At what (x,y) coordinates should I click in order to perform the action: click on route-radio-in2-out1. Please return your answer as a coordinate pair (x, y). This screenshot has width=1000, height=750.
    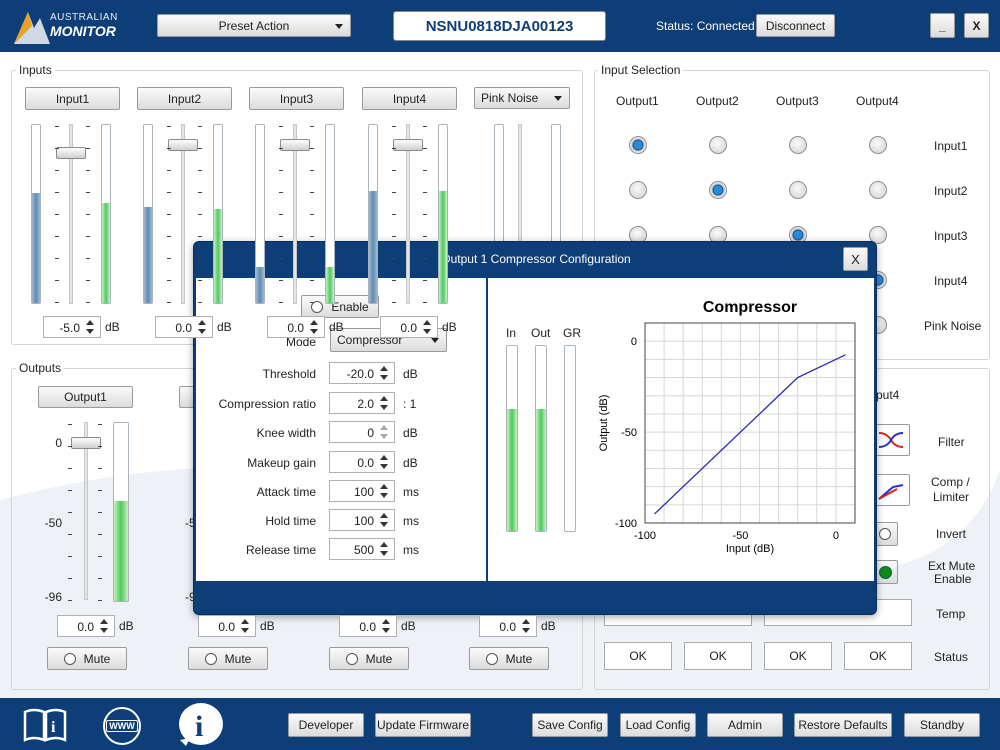
    Looking at the image, I should click on (638, 190).